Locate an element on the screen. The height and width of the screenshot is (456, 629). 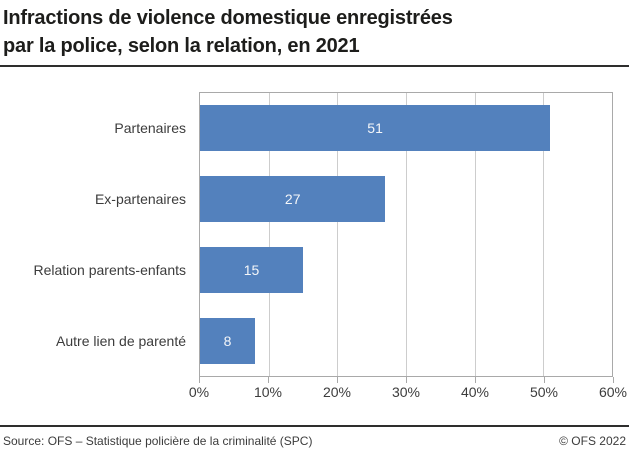
title-divider is located at coordinates (314, 66).